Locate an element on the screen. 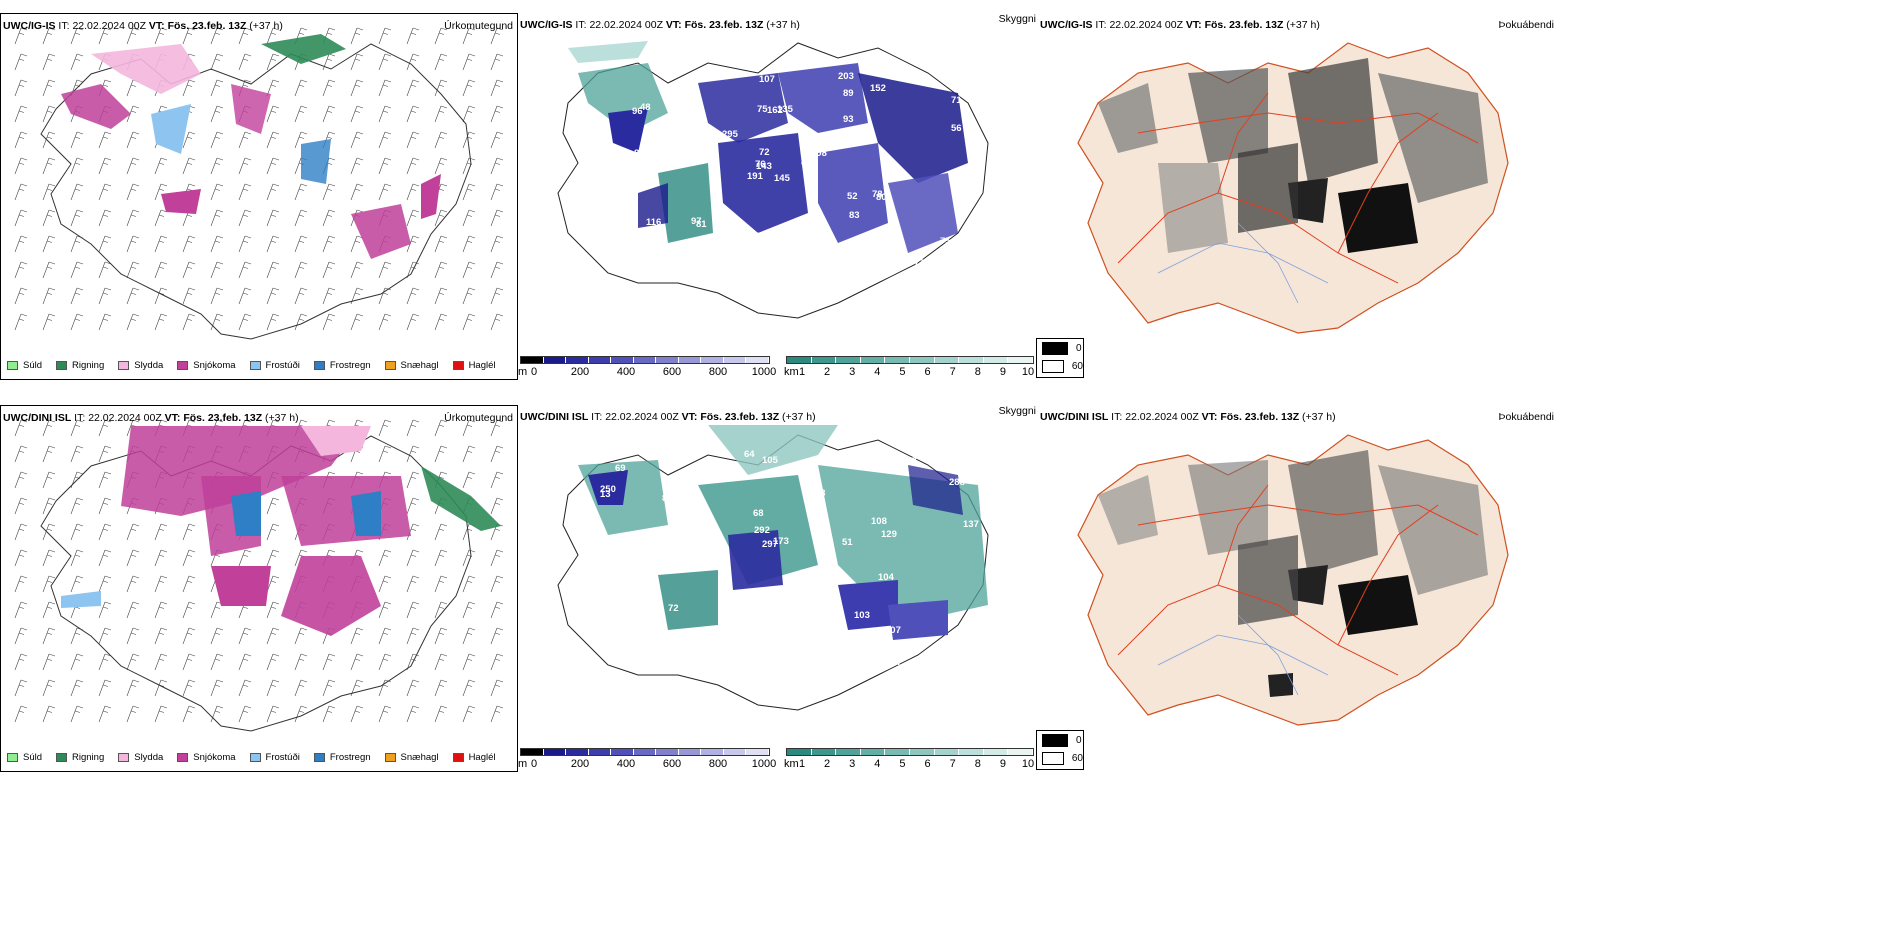  cloud-base-value: 56 is located at coordinates (956, 128).